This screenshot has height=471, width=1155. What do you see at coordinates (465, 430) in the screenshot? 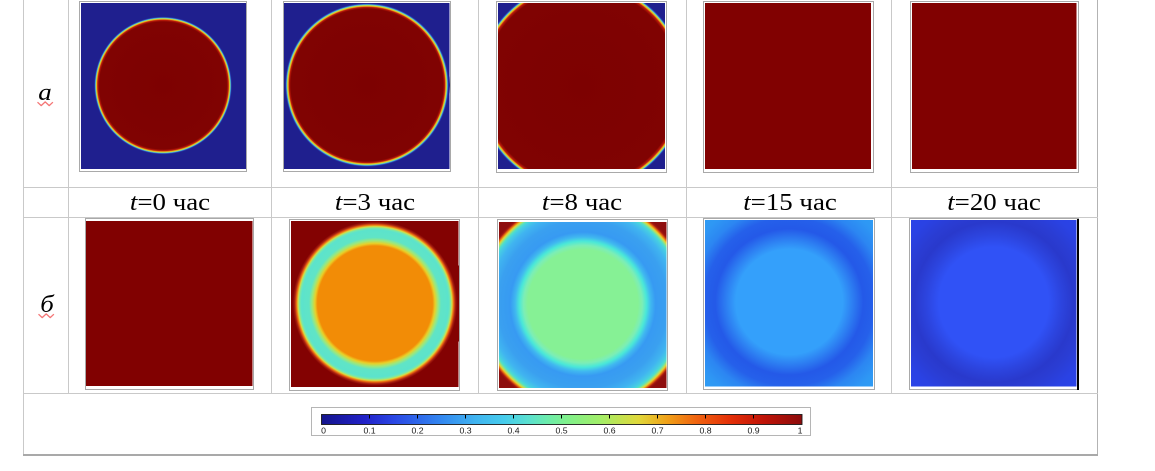
I see `svg-text: 0.3` at bounding box center [465, 430].